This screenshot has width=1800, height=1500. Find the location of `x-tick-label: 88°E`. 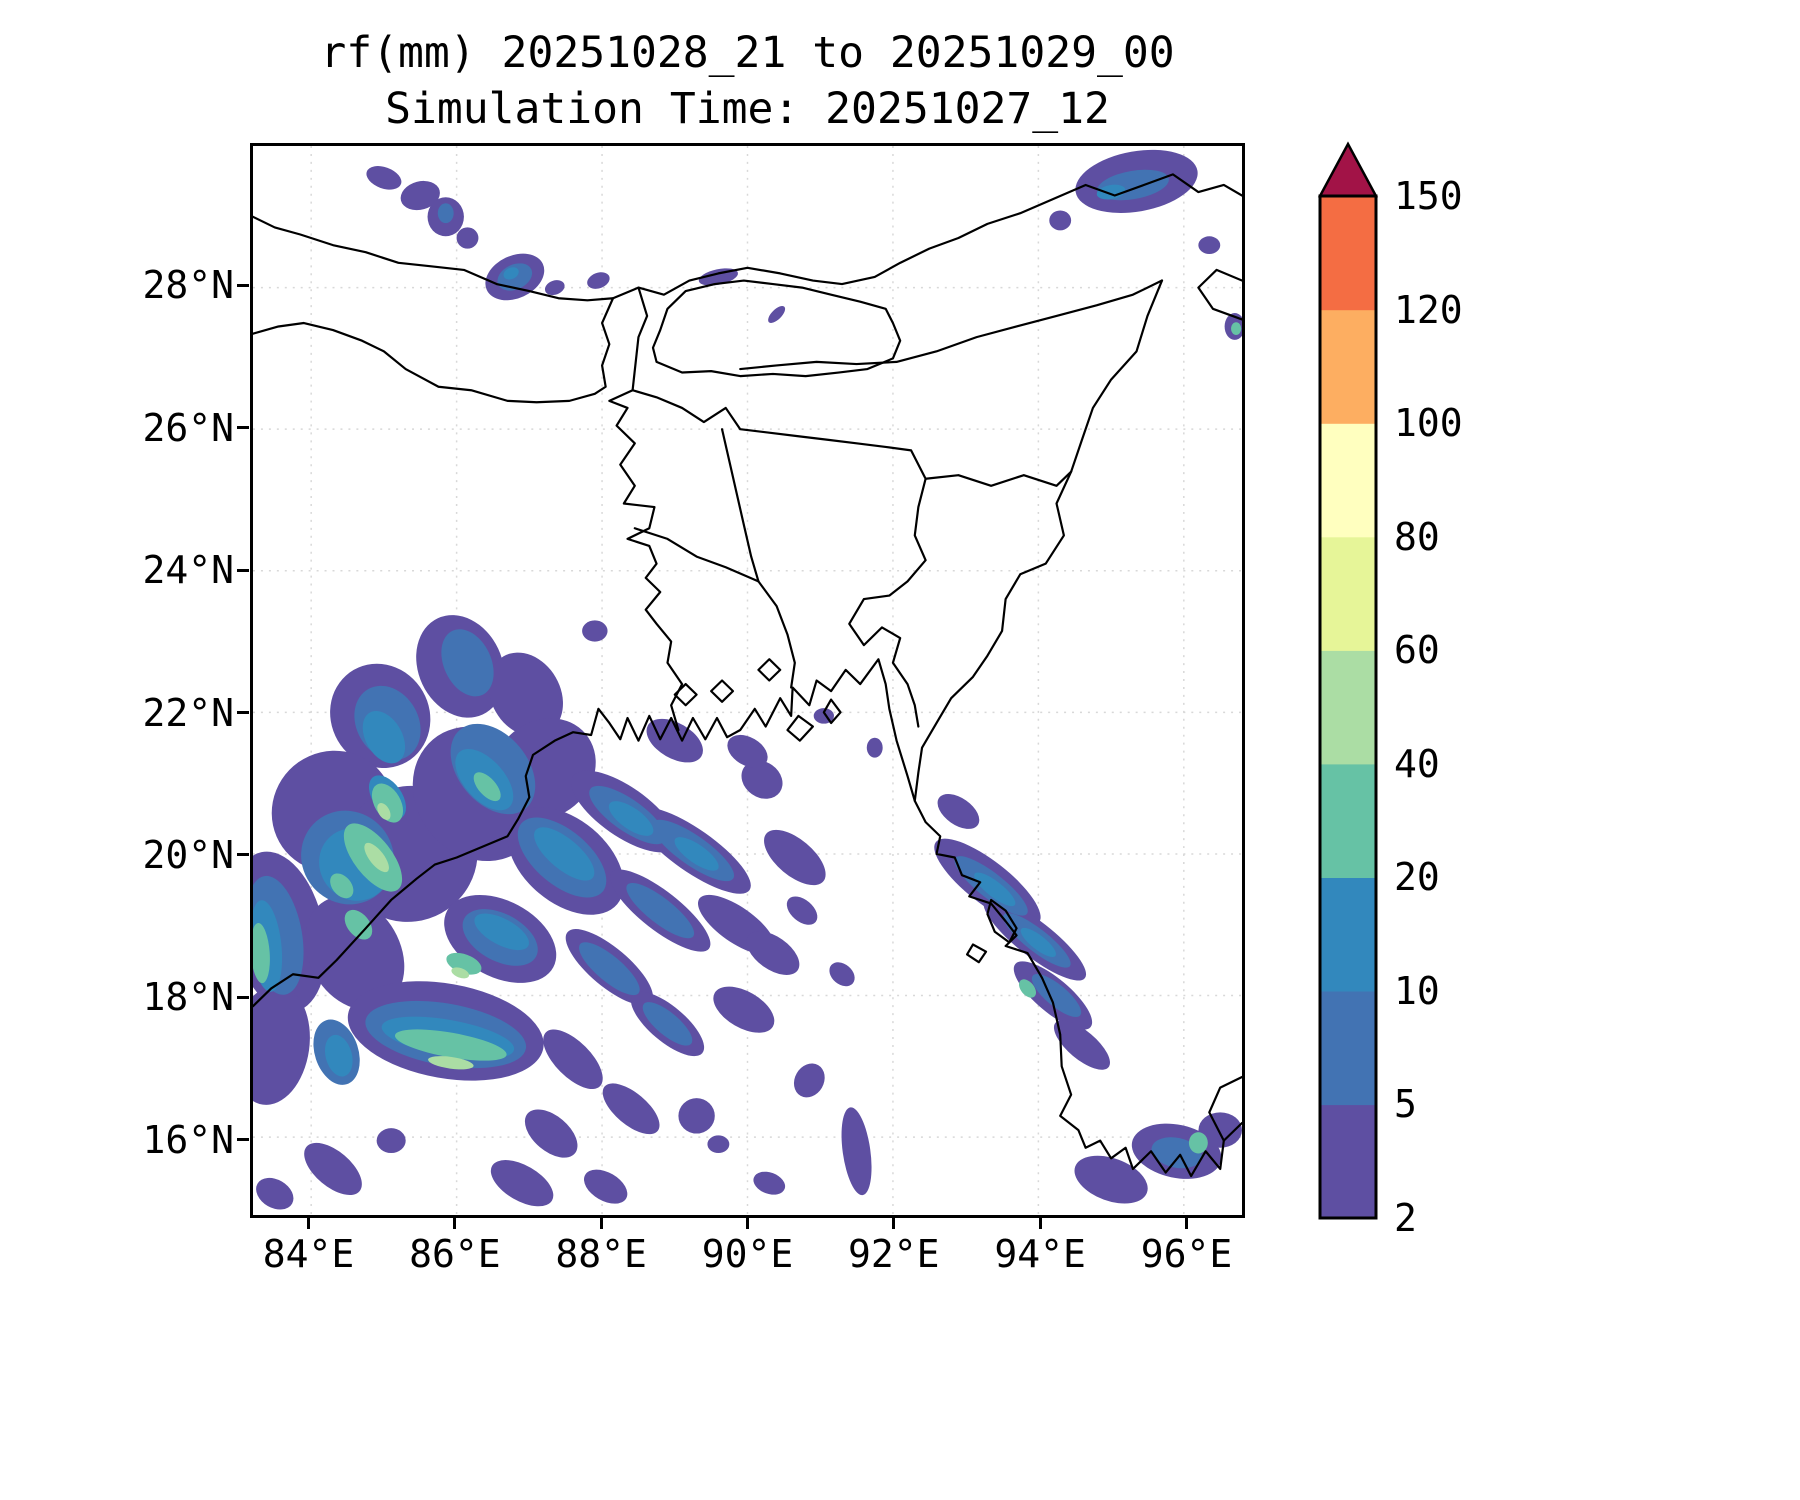

x-tick-label: 88°E is located at coordinates (601, 1254).